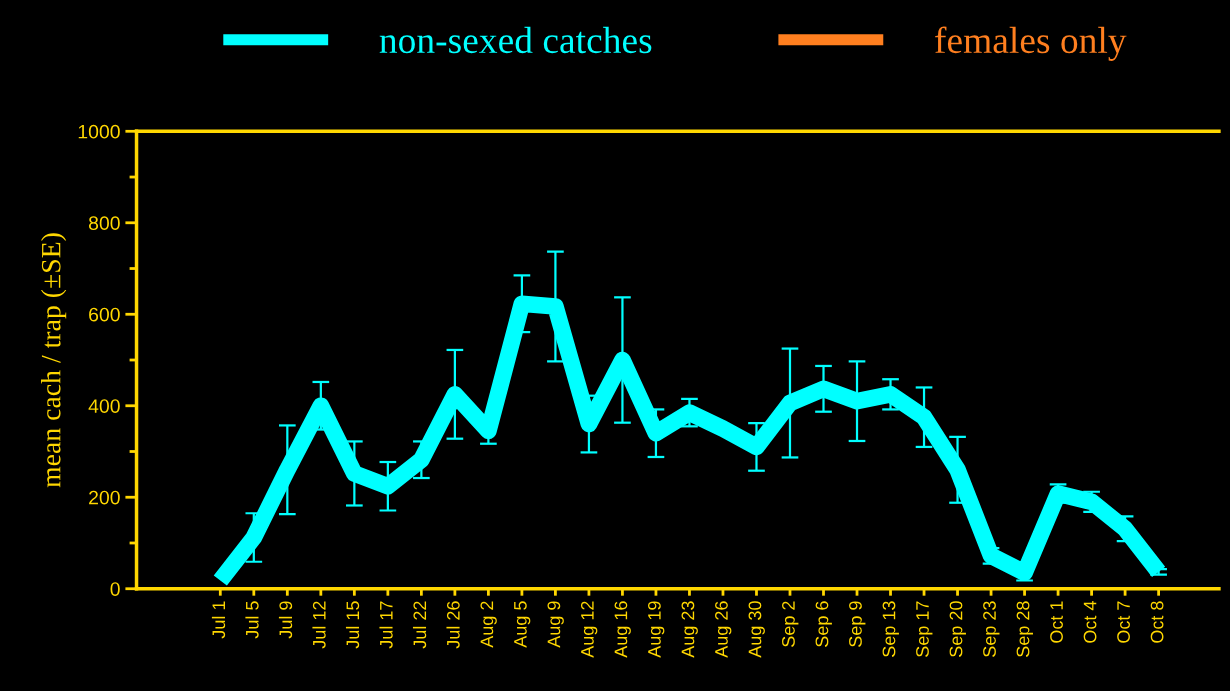 Image resolution: width=1230 pixels, height=691 pixels. Describe the element at coordinates (285, 620) in the screenshot. I see `x-tick-label: Jul 9` at that location.